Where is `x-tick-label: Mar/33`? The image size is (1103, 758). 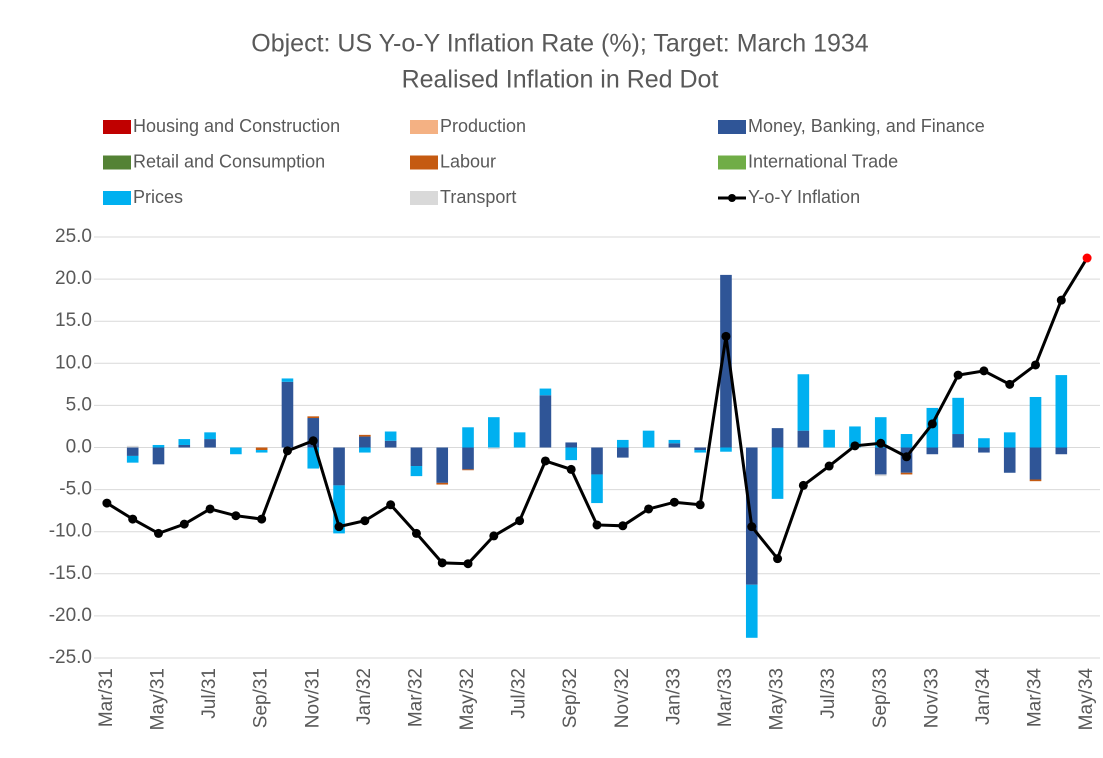
x-tick-label: Mar/33 is located at coordinates (725, 697).